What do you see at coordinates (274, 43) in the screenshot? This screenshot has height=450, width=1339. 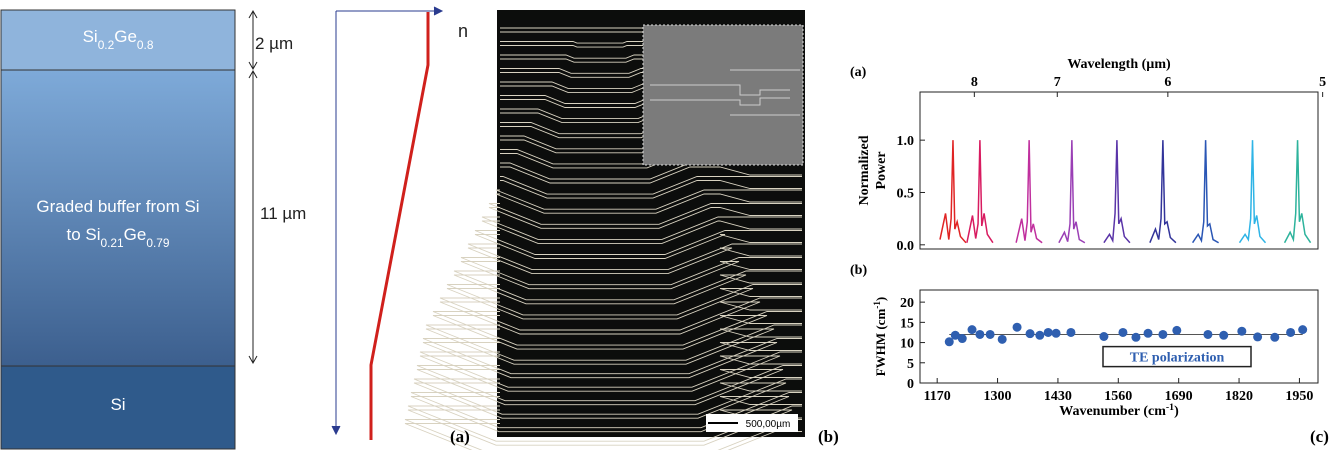 I see `thickness-label: 2 µm` at bounding box center [274, 43].